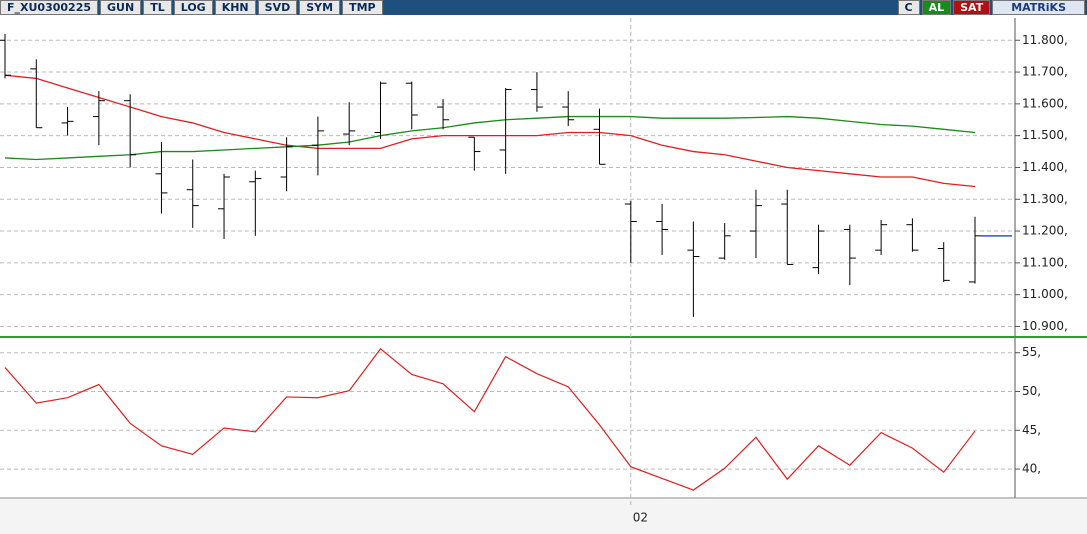  What do you see at coordinates (235, 7) in the screenshot?
I see `button: KHN` at bounding box center [235, 7].